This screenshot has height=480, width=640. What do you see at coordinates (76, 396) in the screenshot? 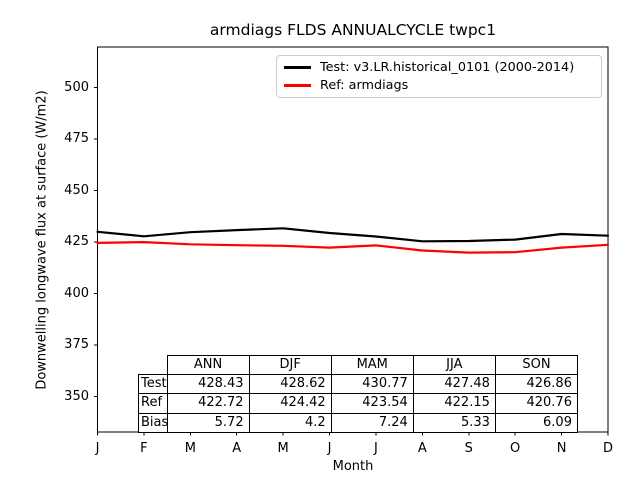
I see `y-tick-label: 350` at bounding box center [76, 396].